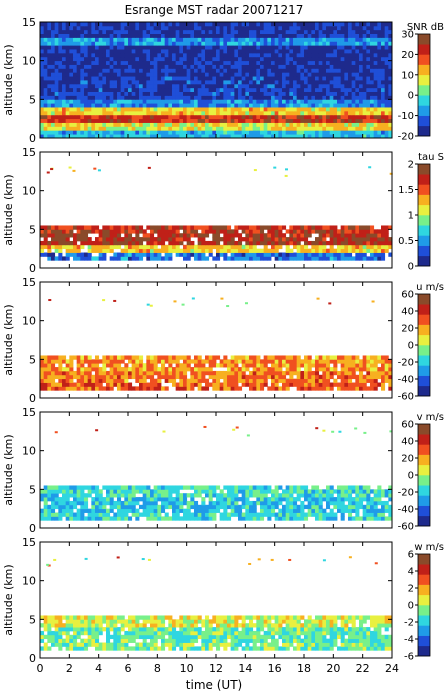  What do you see at coordinates (424, 251) in the screenshot?
I see `colorbar-swatch` at bounding box center [424, 251].